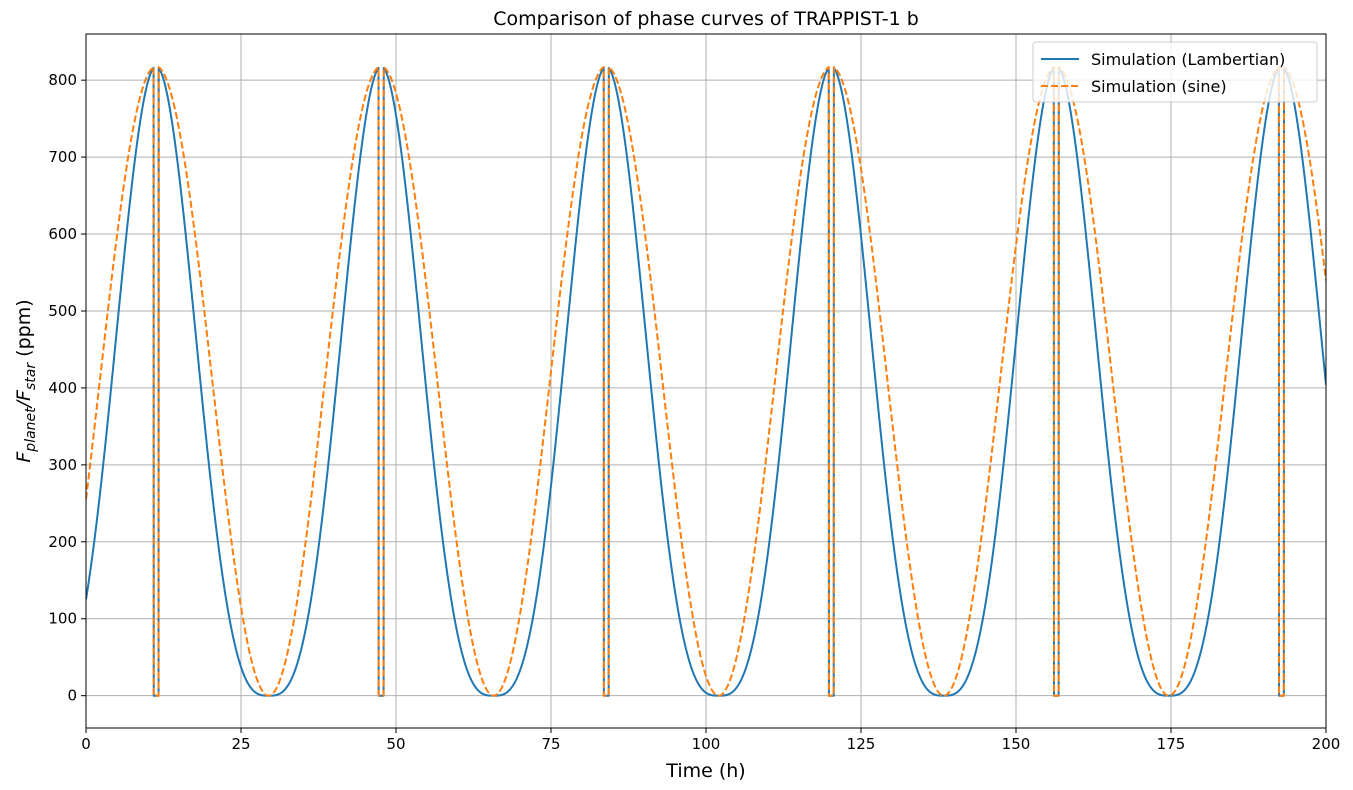  I want to click on x-tick-label: 0, so click(86, 744).